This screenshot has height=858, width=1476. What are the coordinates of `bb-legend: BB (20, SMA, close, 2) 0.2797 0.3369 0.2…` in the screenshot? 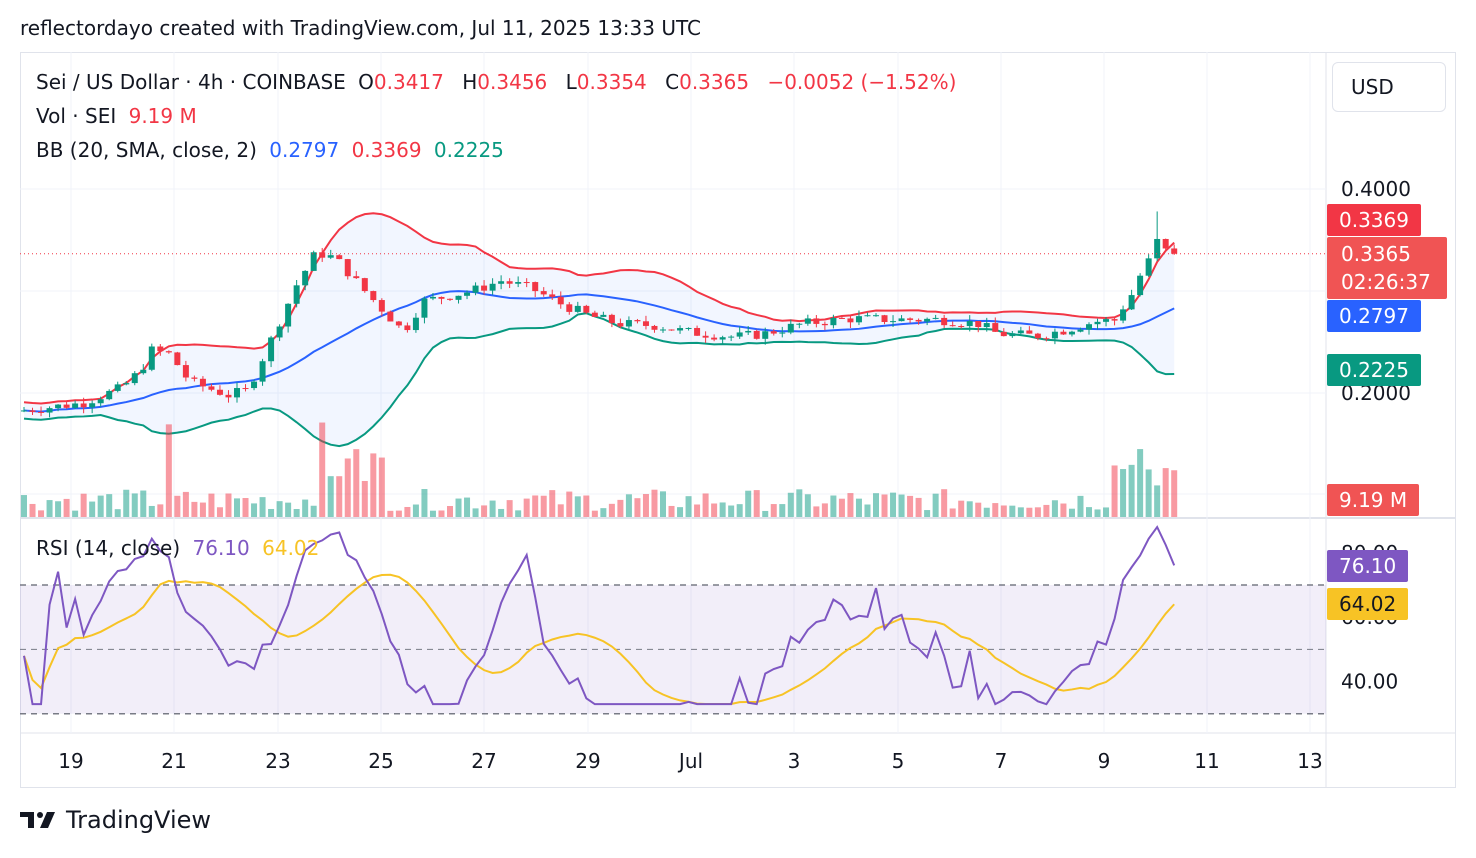 It's located at (273, 150).